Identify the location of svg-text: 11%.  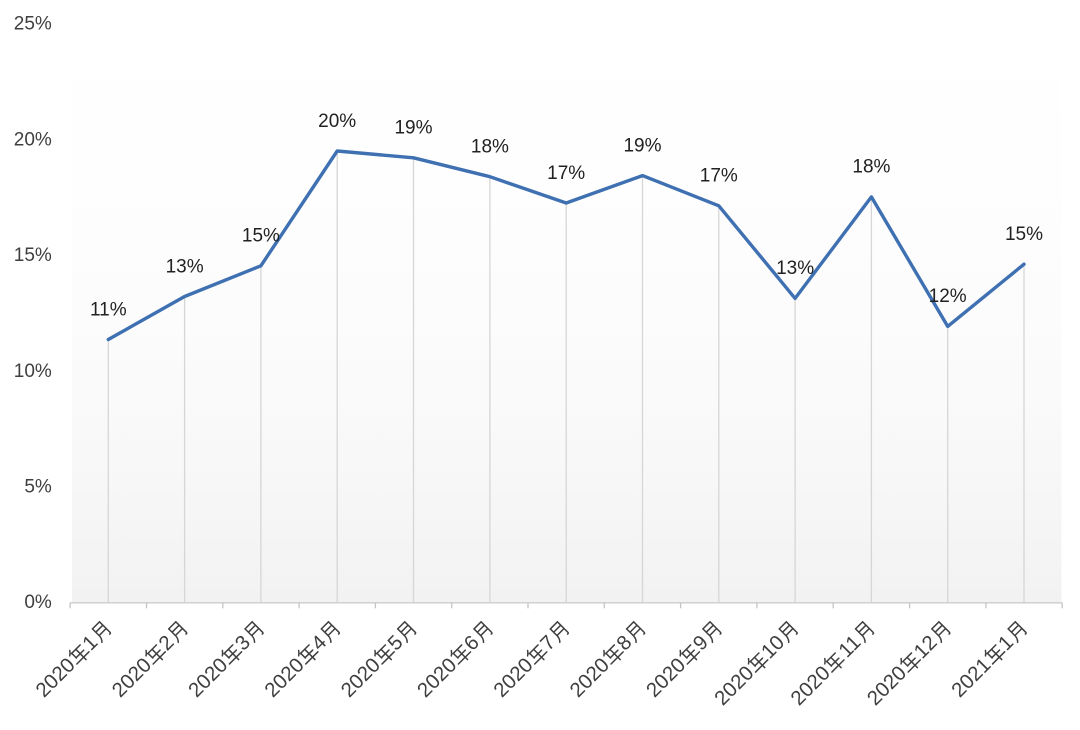
(108, 309).